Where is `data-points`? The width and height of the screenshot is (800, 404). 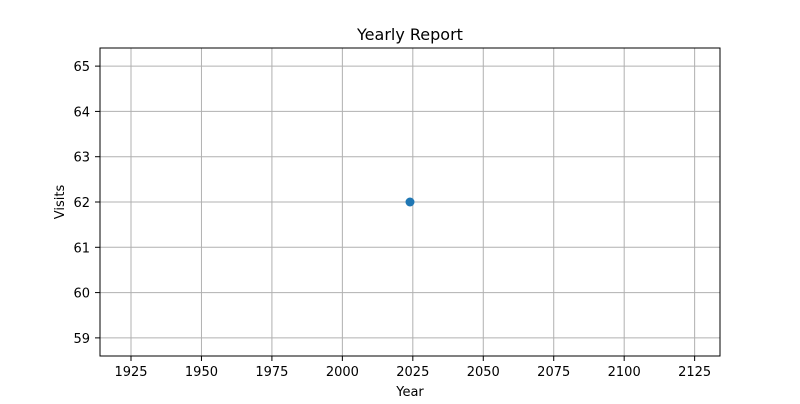
data-points is located at coordinates (410, 202).